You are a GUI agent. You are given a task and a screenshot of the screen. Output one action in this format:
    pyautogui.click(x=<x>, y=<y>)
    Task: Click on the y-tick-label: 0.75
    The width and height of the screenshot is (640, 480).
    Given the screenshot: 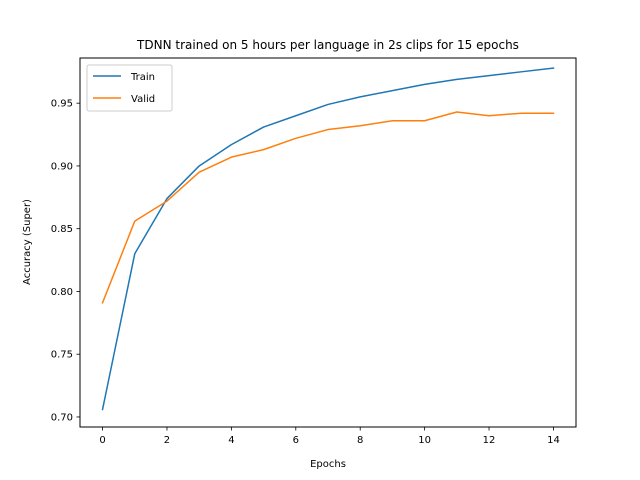 What is the action you would take?
    pyautogui.click(x=62, y=355)
    